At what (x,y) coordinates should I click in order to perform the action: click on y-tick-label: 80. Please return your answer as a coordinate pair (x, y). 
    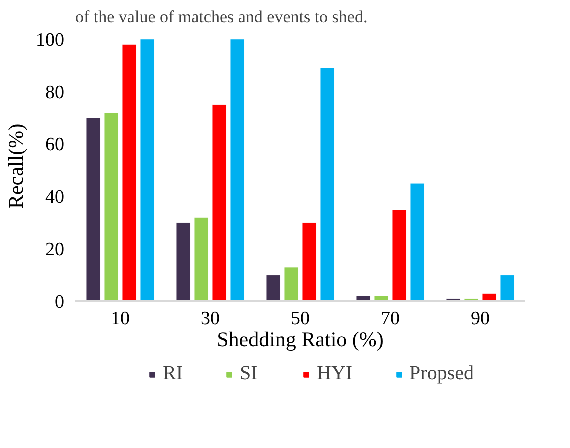
    Looking at the image, I should click on (55, 93).